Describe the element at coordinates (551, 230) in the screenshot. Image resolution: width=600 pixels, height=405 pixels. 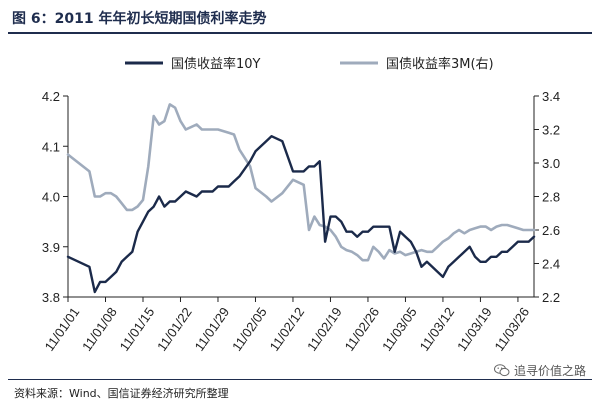
I see `right-tick-label: 2.6` at that location.